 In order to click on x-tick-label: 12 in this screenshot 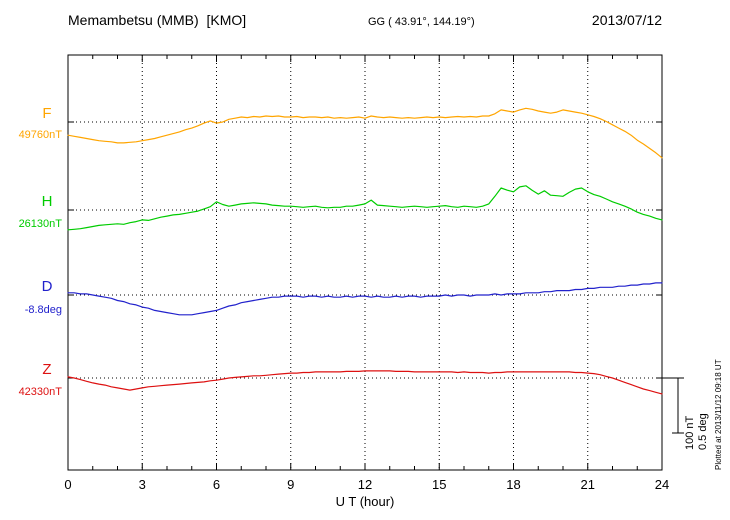, I will do `click(365, 484)`.